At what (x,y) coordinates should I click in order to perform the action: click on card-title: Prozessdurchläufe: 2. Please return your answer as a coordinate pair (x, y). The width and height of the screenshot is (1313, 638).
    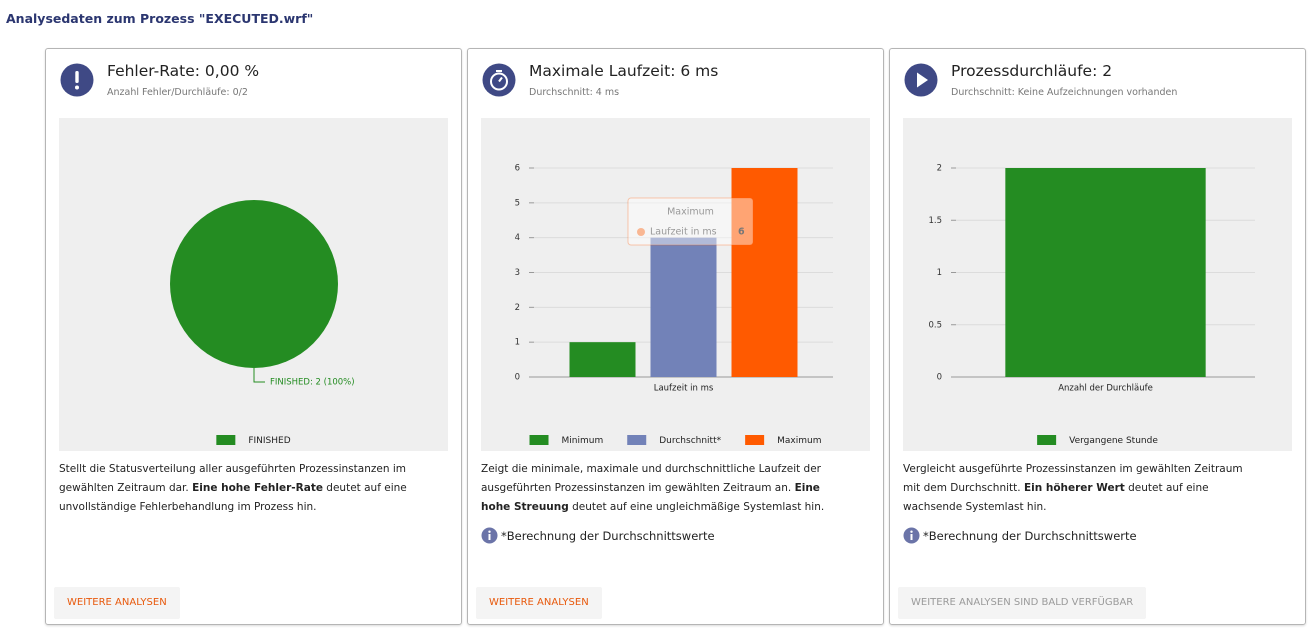
    Looking at the image, I should click on (1032, 71).